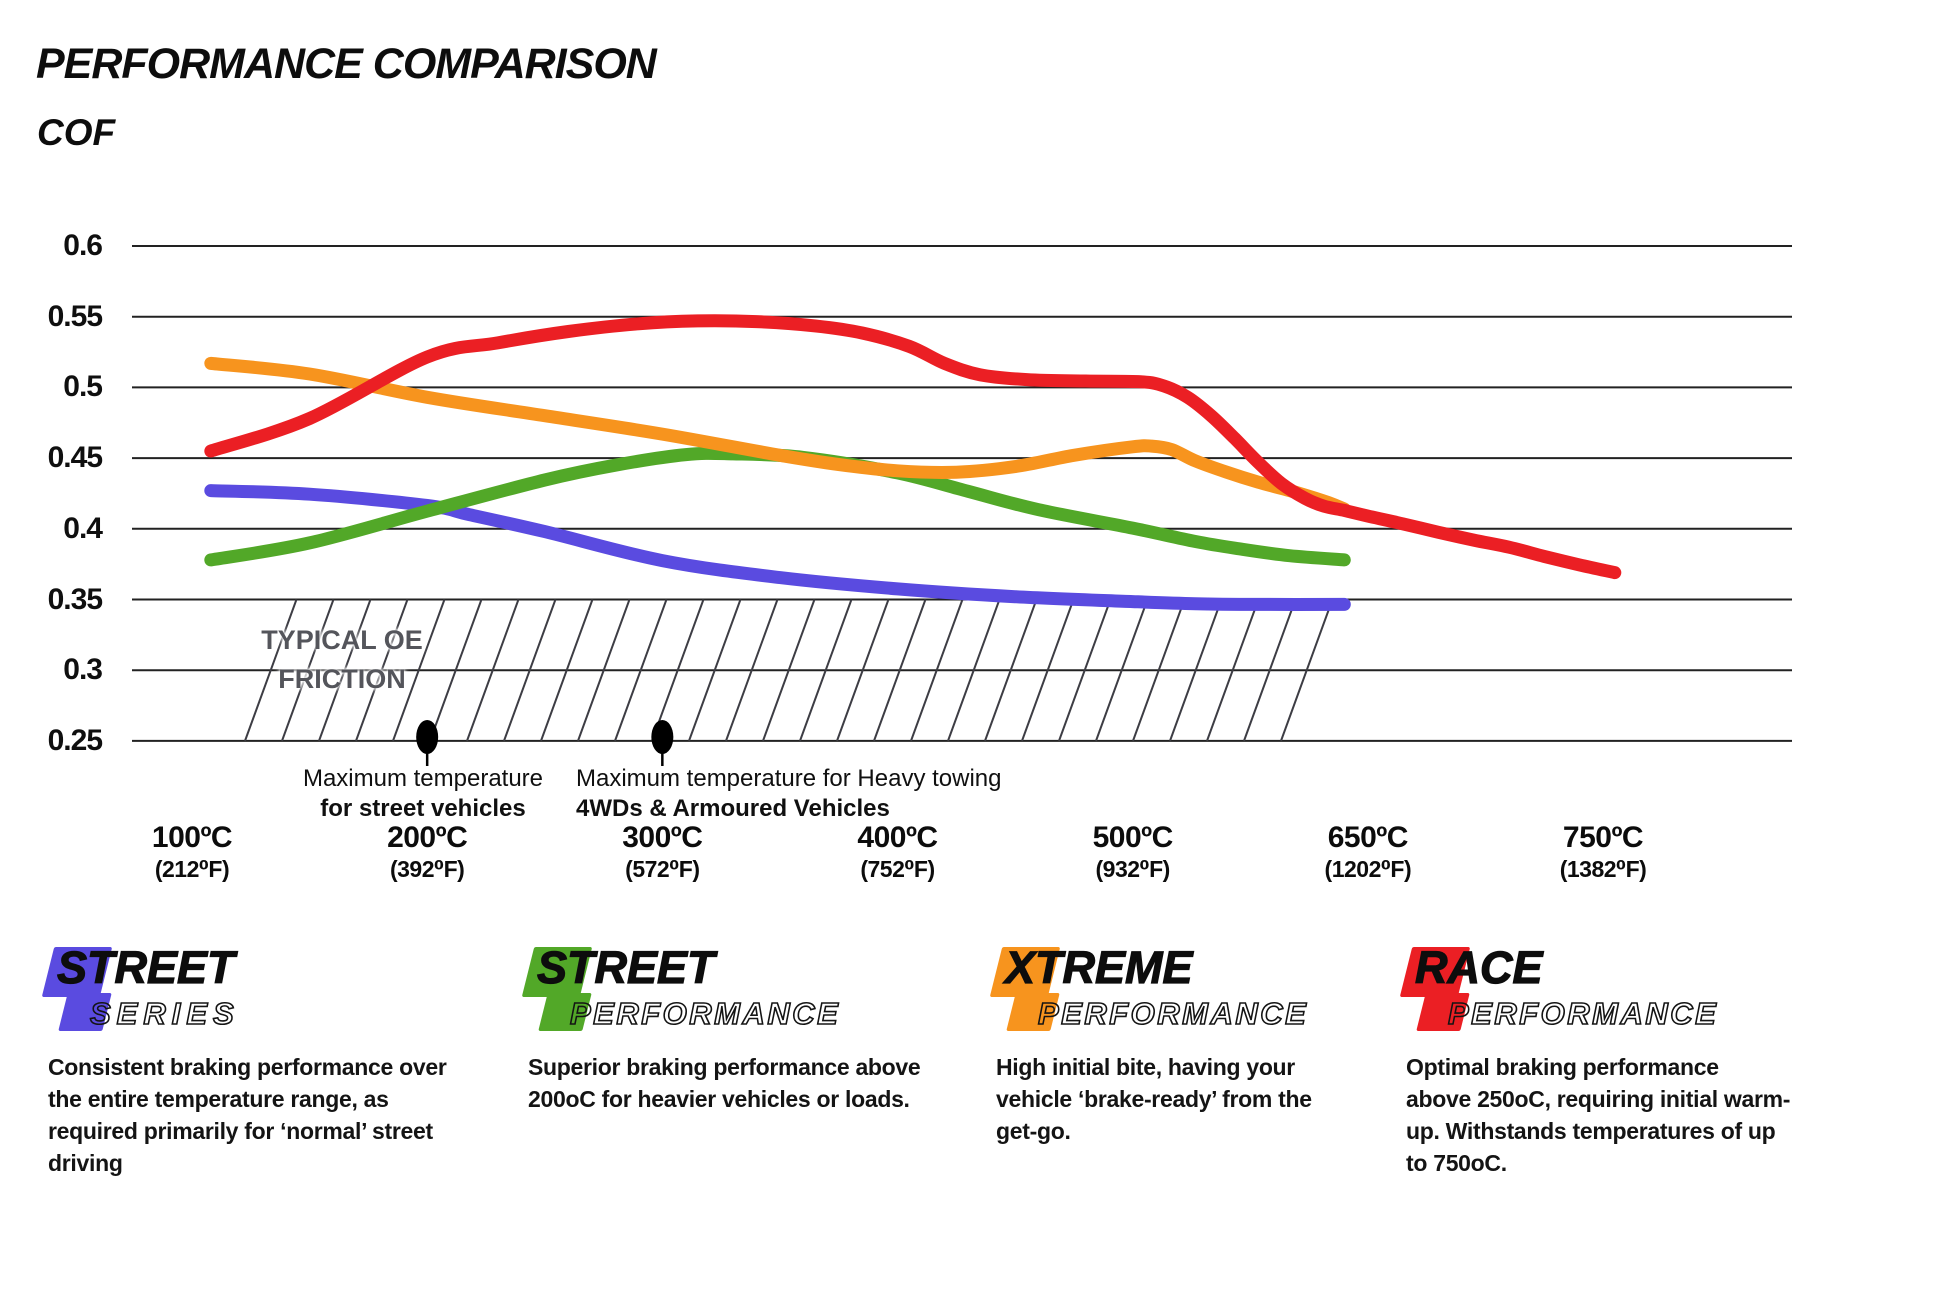  What do you see at coordinates (1478, 967) in the screenshot?
I see `legend-brand-word: RACE` at bounding box center [1478, 967].